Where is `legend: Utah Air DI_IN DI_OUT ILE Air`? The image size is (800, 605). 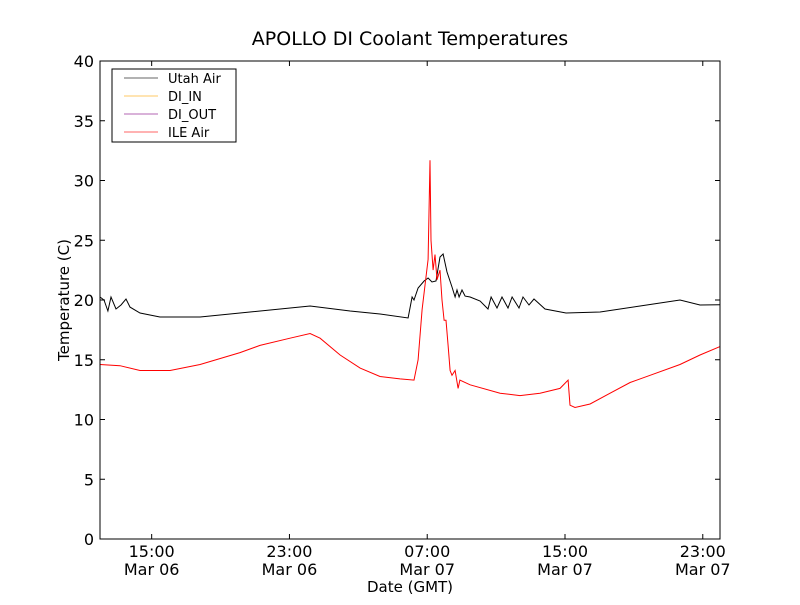
legend: Utah Air DI_IN DI_OUT ILE Air is located at coordinates (174, 105).